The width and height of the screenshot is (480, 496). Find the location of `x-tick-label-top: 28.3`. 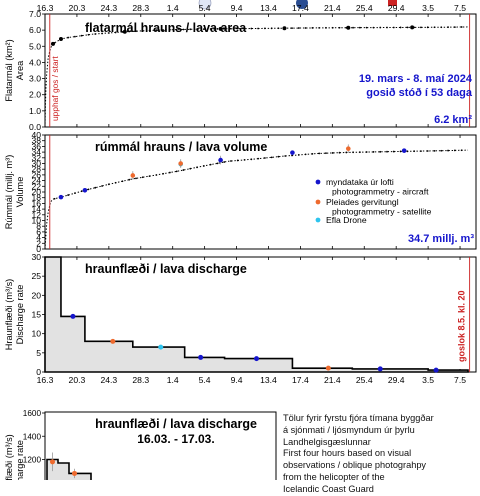

x-tick-label-top: 28.3 is located at coordinates (140, 8).